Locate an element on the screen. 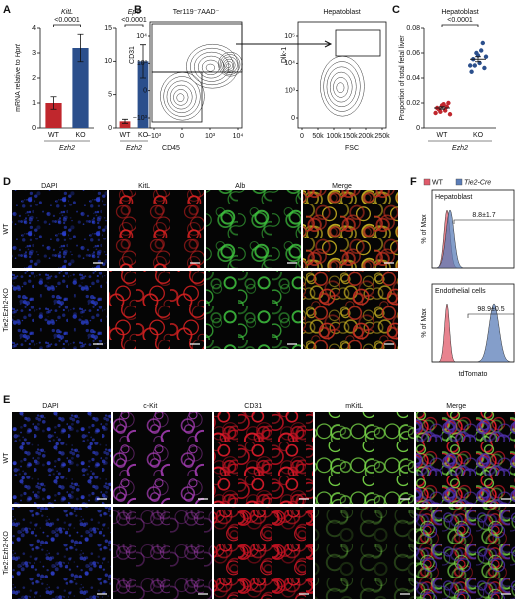  y-axis-label: Proportion of total fetal liver is located at coordinates (402, 78).